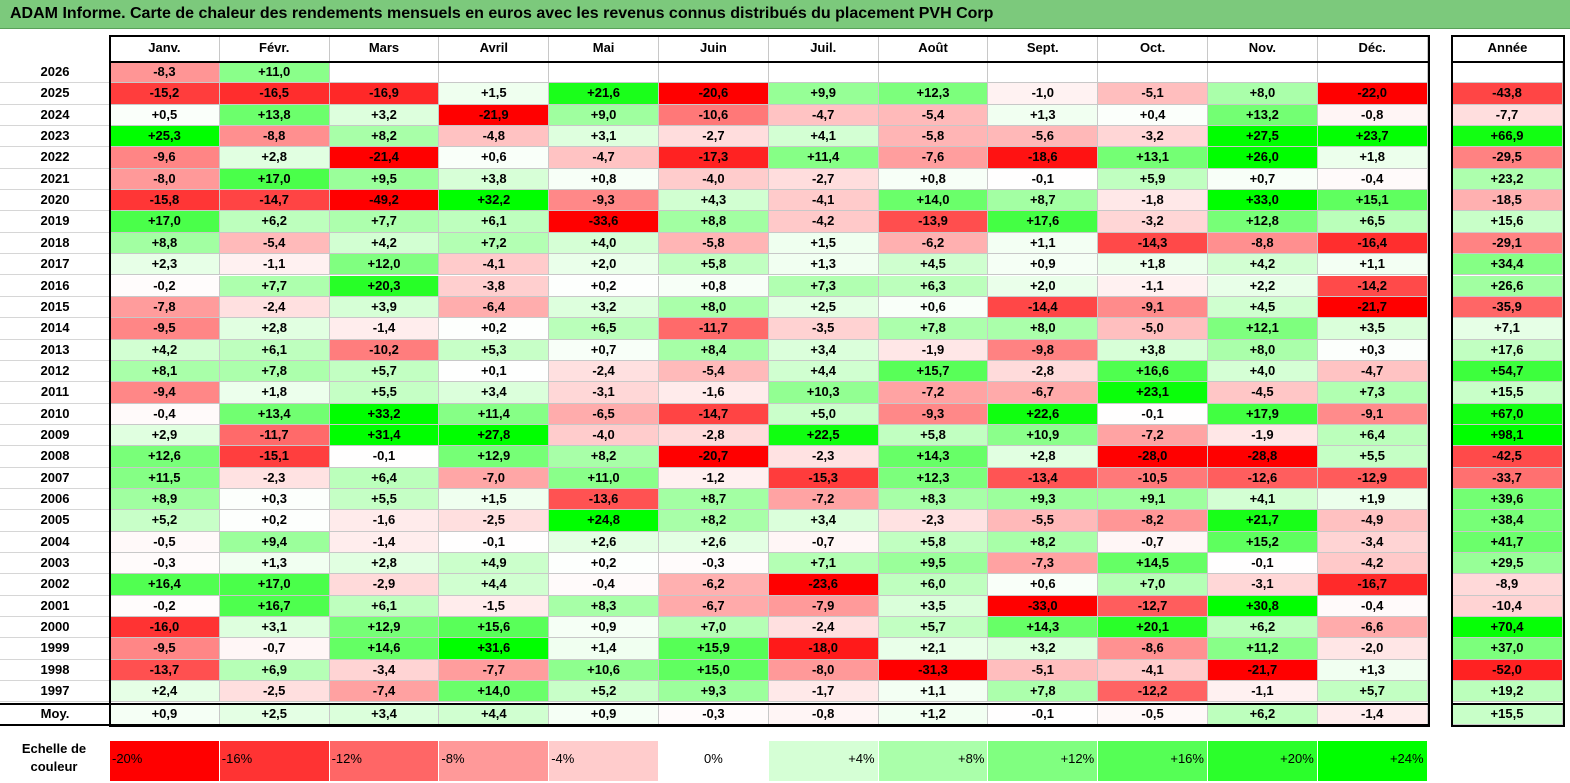 This screenshot has width=1570, height=783. I want to click on heatmap-cell: +12,8, so click(1263, 222).